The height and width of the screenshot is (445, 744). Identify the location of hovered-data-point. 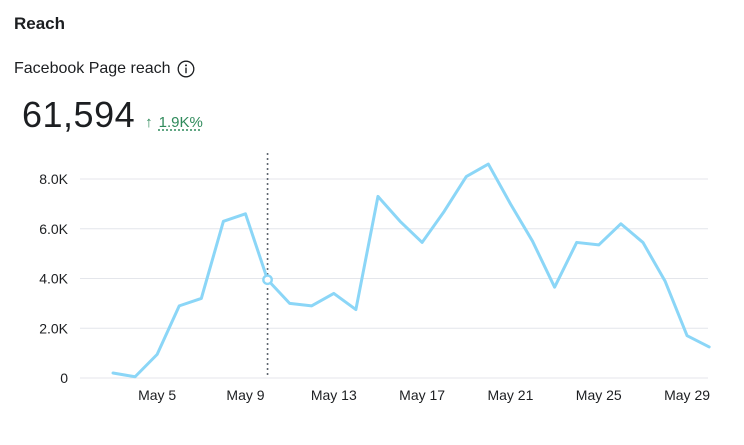
(267, 280).